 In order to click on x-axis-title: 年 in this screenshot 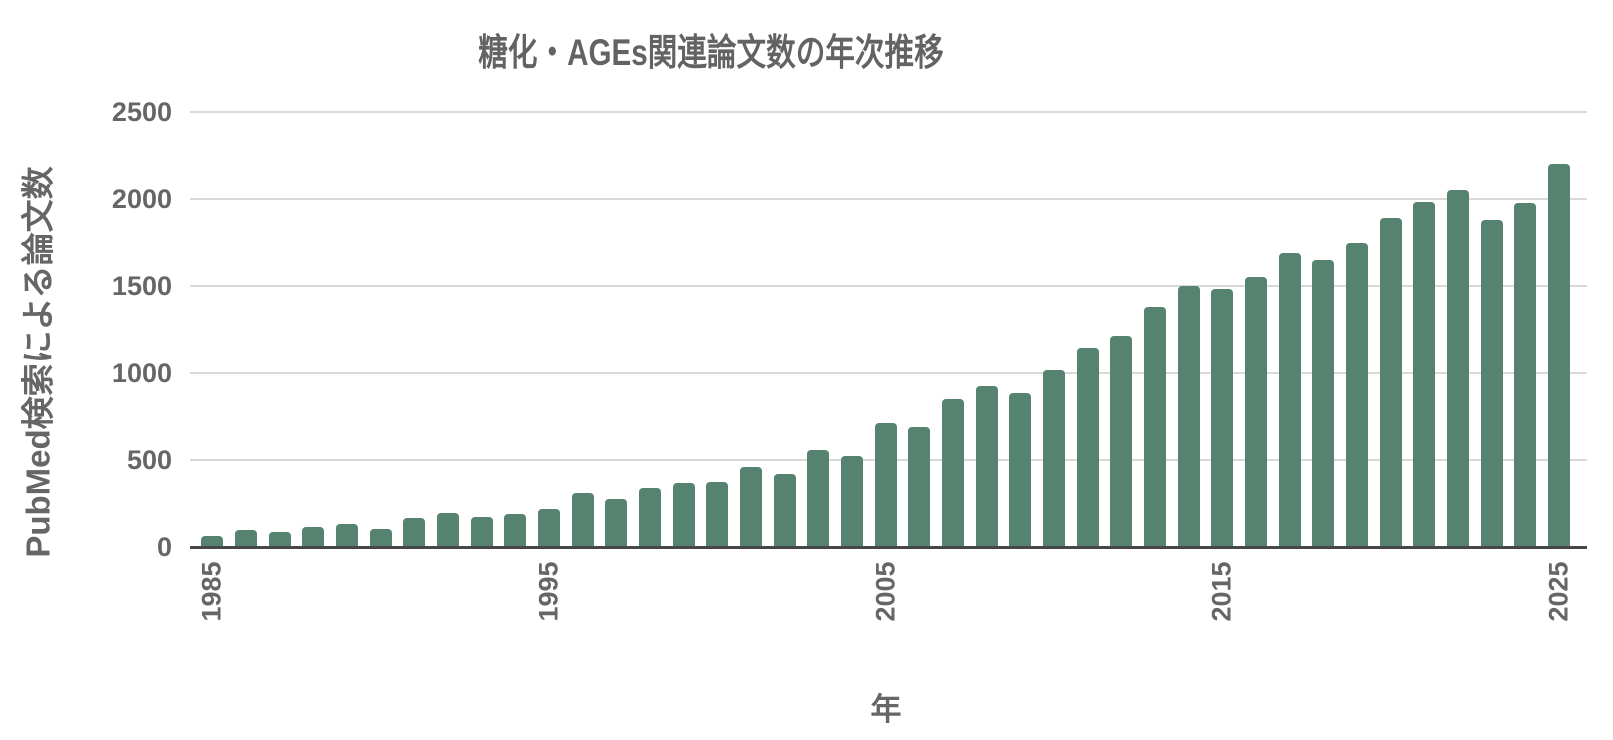, I will do `click(886, 709)`.